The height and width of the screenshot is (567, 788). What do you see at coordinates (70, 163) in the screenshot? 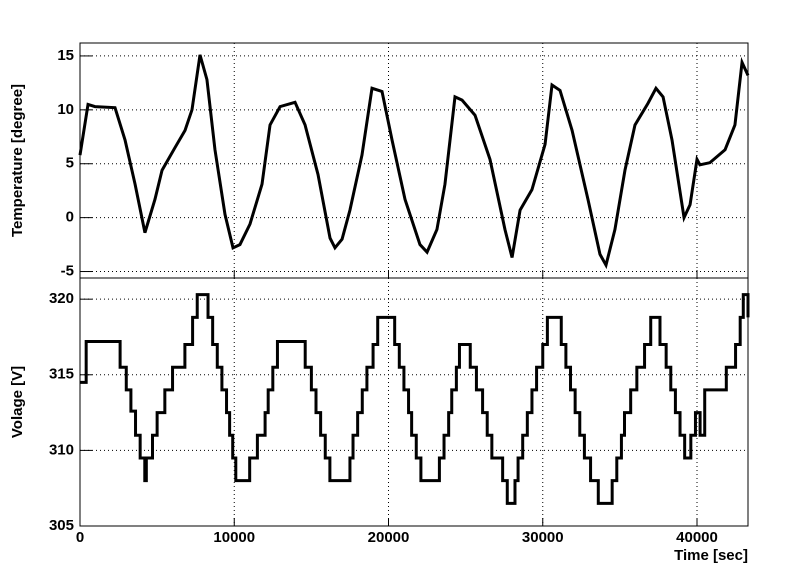
I see `y-tick-label: 5` at bounding box center [70, 163].